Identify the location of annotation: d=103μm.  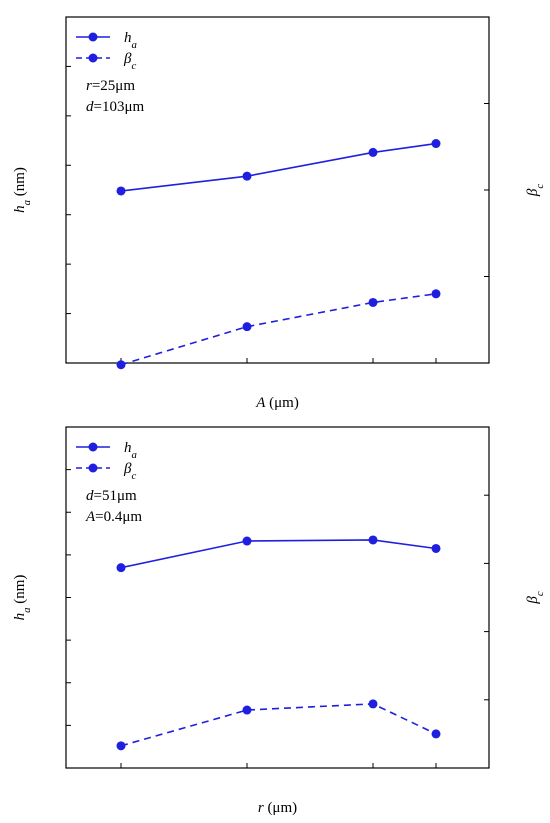
(115, 107).